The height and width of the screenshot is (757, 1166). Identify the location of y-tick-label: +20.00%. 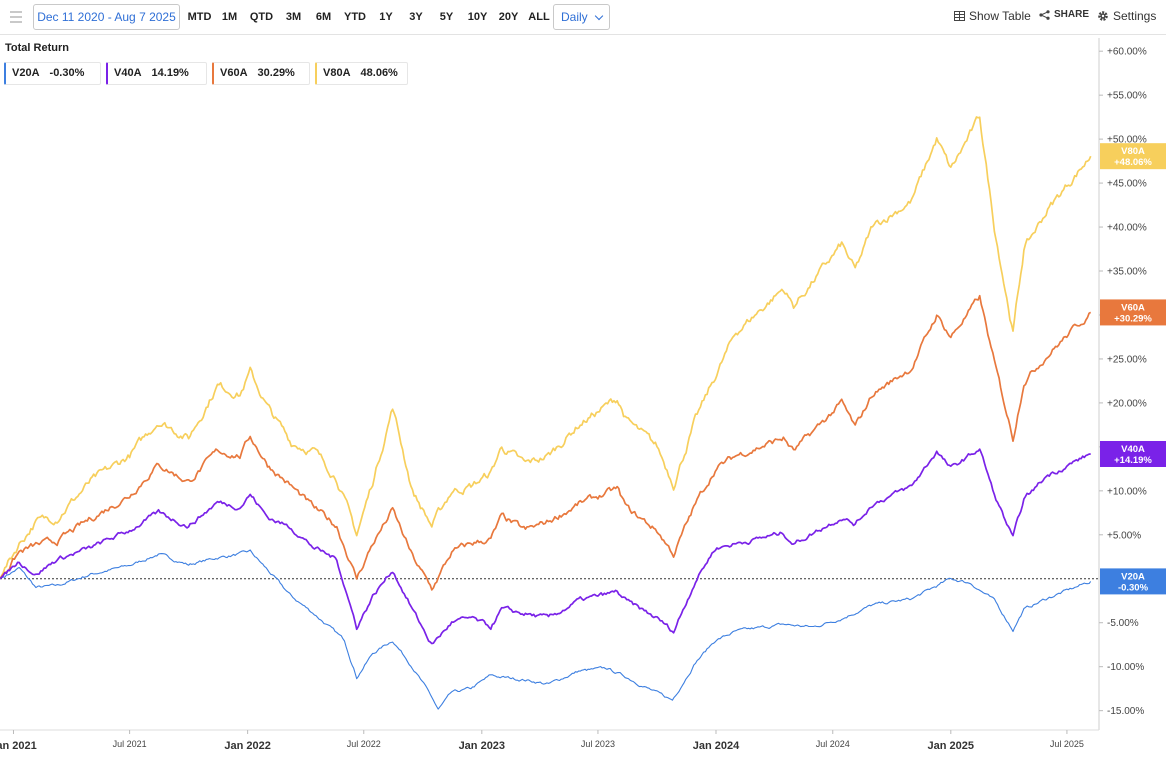
(1127, 403).